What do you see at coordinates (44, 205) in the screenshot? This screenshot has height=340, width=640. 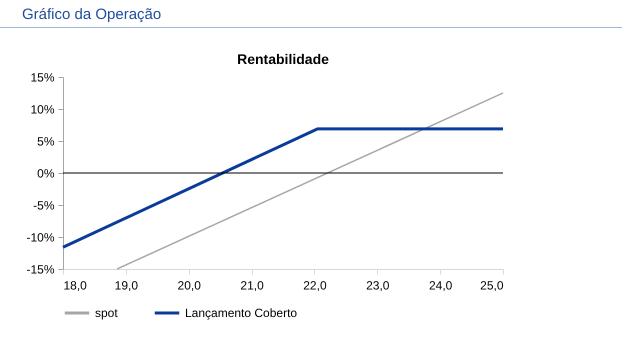 I see `y-tick-label: -5%` at bounding box center [44, 205].